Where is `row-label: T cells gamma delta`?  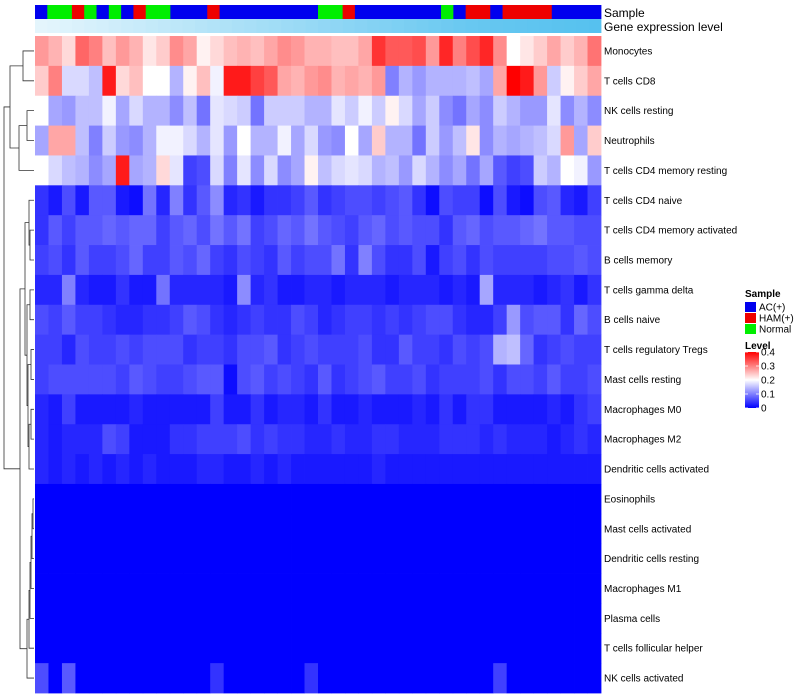 row-label: T cells gamma delta is located at coordinates (649, 290).